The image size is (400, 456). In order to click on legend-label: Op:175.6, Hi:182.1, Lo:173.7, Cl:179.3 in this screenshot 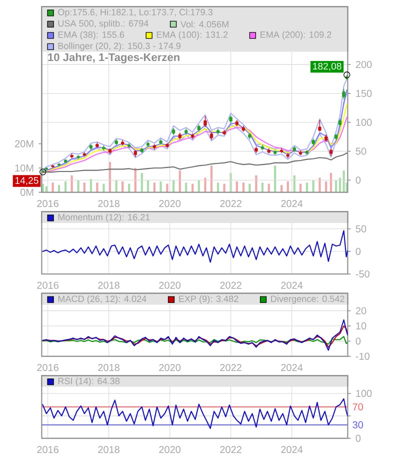, I will do `click(135, 13)`.